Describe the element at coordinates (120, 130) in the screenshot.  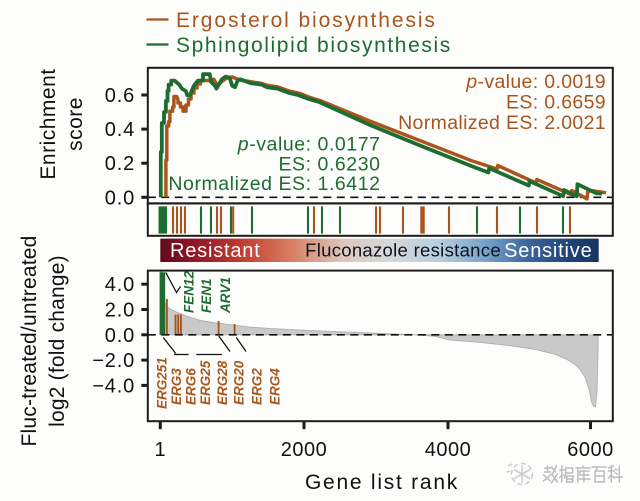
I see `svg-text: 0.4` at that location.